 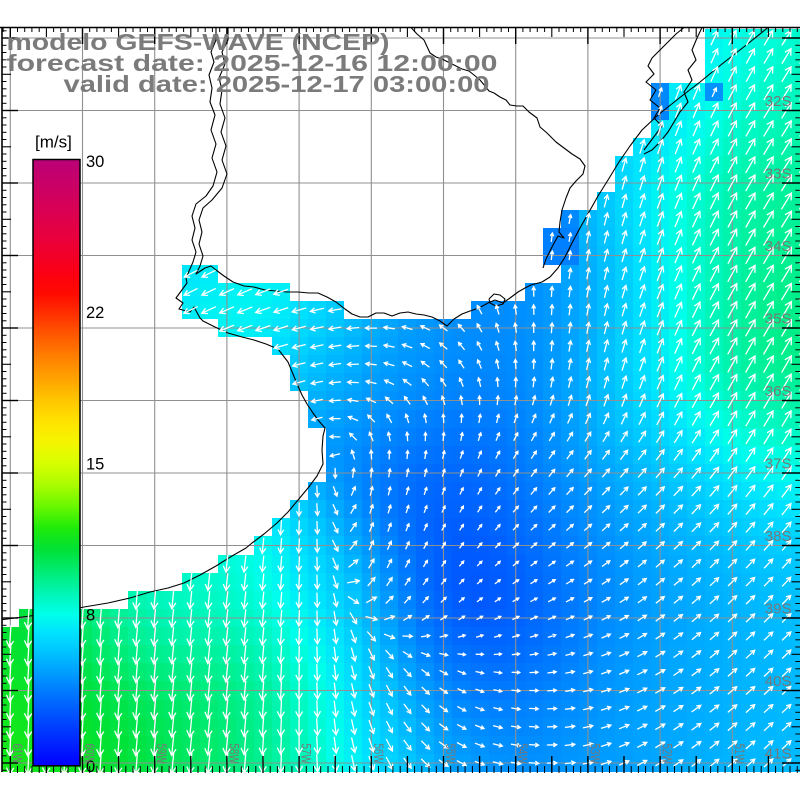 What do you see at coordinates (595, 754) in the screenshot?
I see `svg-text: 53W` at bounding box center [595, 754].